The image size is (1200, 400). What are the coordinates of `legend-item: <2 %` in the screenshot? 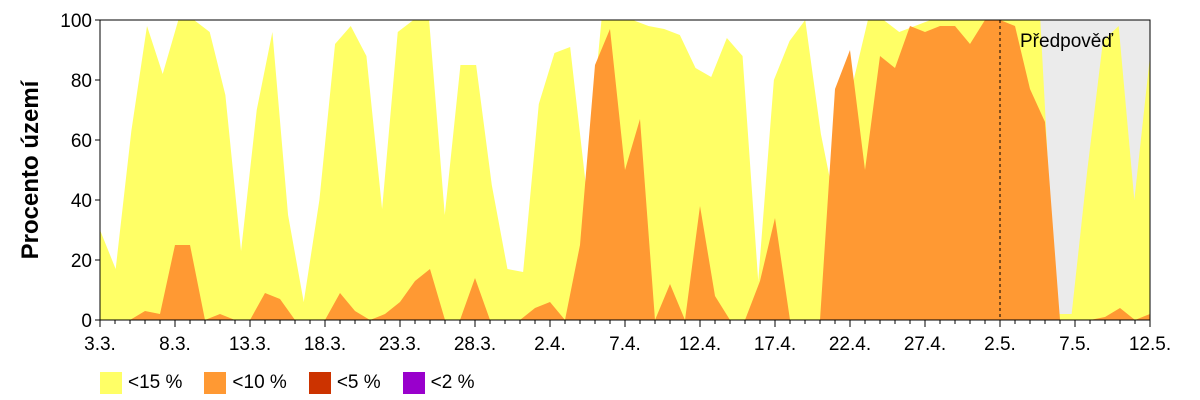 It's located at (438, 383).